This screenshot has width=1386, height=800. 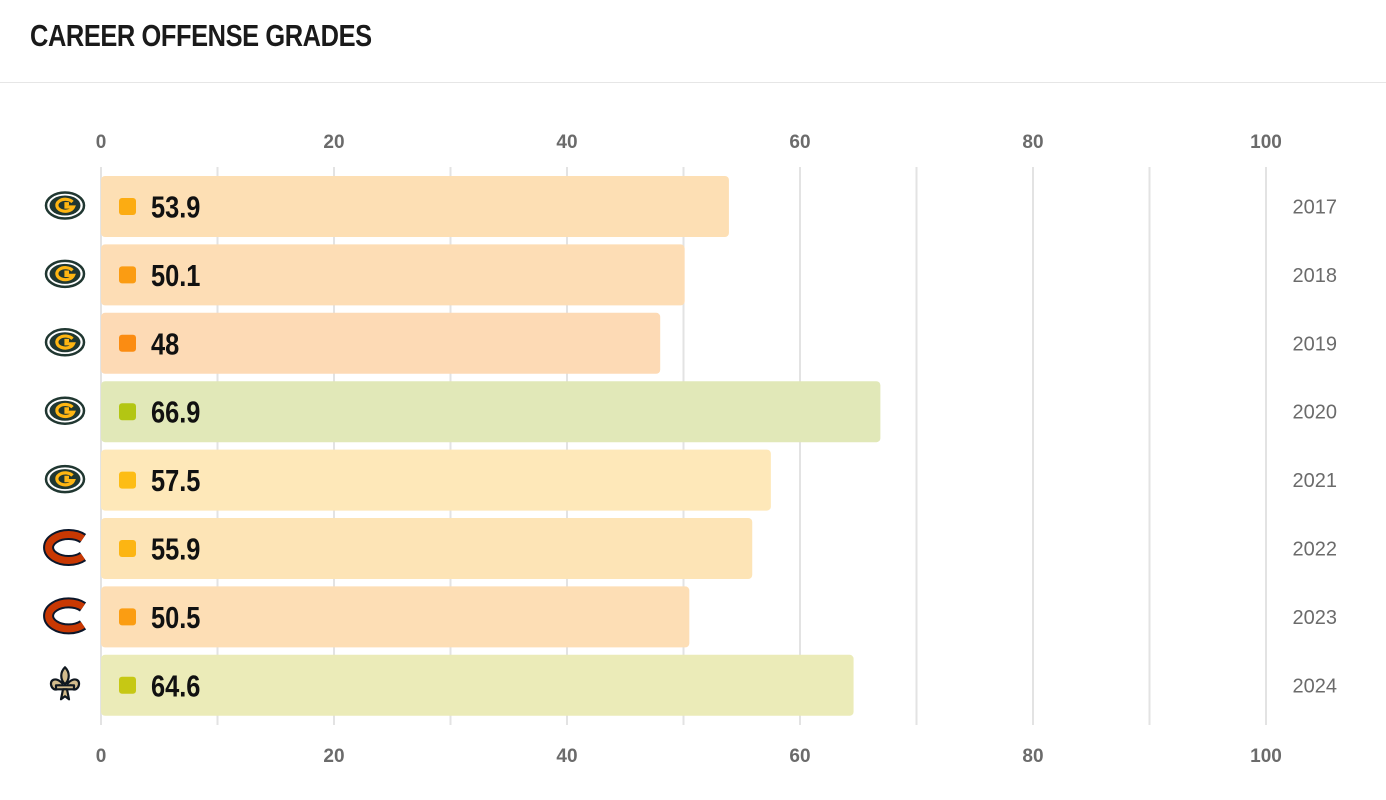 What do you see at coordinates (175, 618) in the screenshot?
I see `bar-value-label: 50.5` at bounding box center [175, 618].